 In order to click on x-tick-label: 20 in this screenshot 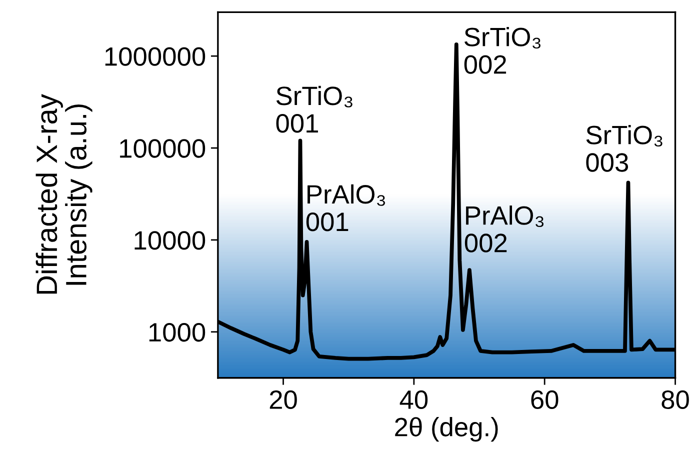, I will do `click(283, 400)`.